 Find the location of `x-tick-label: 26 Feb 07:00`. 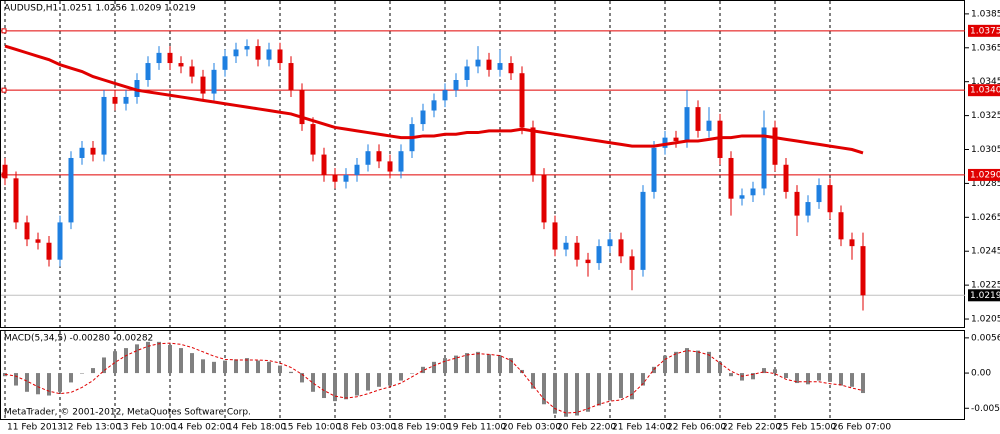

x-tick-label: 26 Feb 07:00 is located at coordinates (861, 428).